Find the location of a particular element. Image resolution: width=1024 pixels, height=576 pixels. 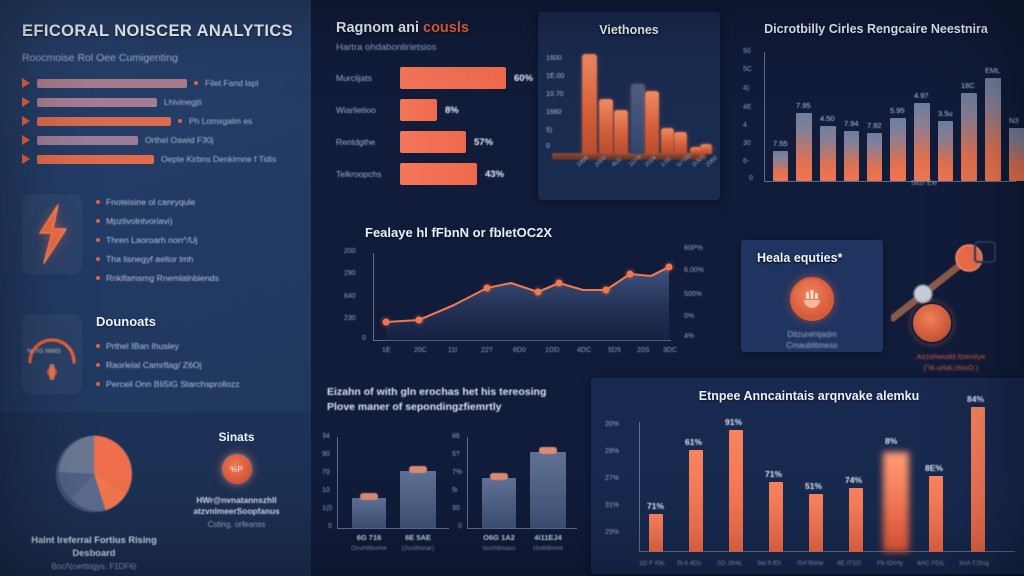

page-title: EFICORAL NOISCER ANALYTICS is located at coordinates (158, 31).